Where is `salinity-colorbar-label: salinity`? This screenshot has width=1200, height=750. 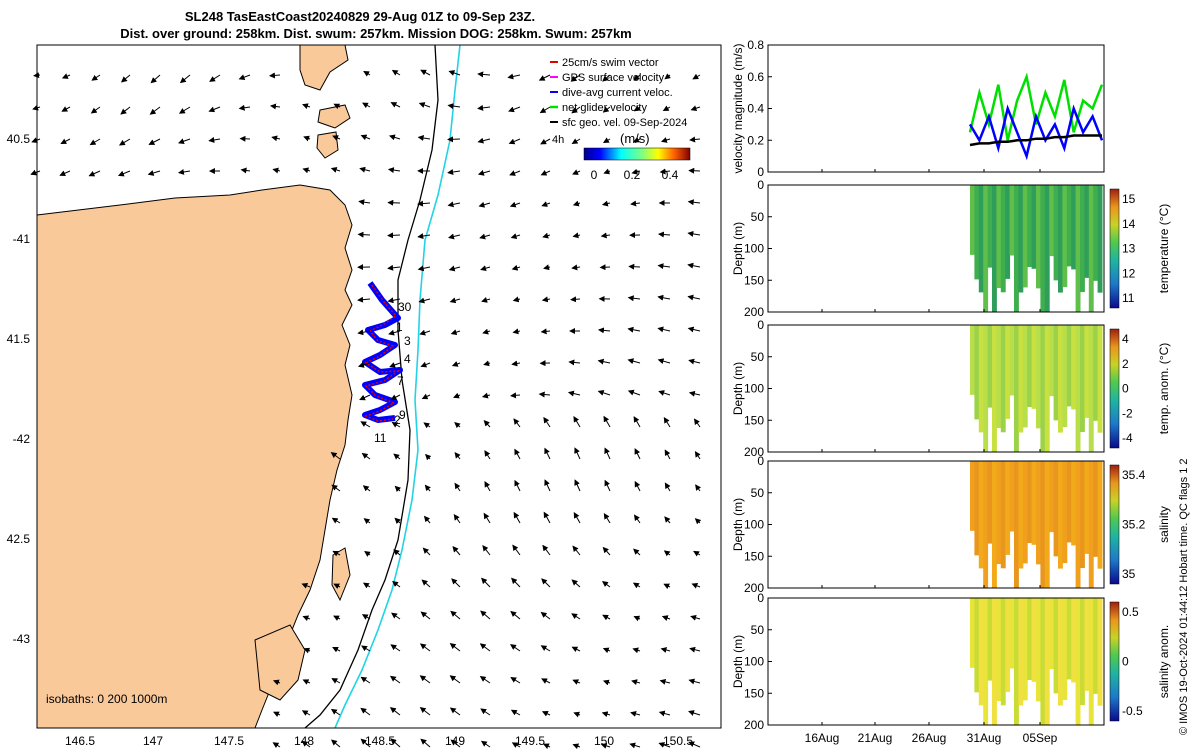 salinity-colorbar-label: salinity is located at coordinates (1164, 524).